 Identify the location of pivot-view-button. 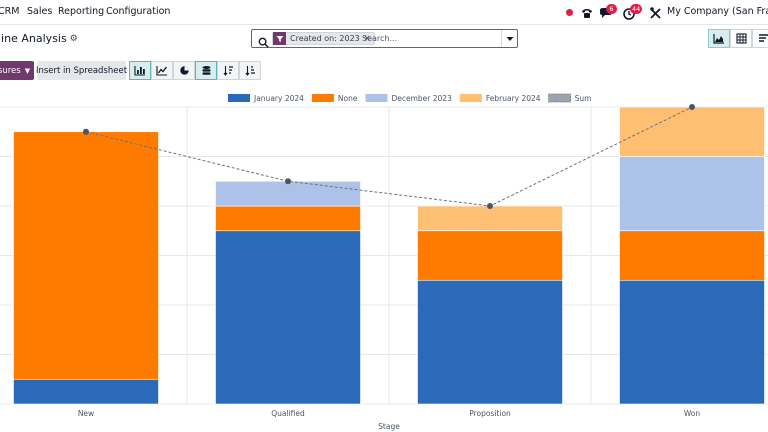
(741, 38).